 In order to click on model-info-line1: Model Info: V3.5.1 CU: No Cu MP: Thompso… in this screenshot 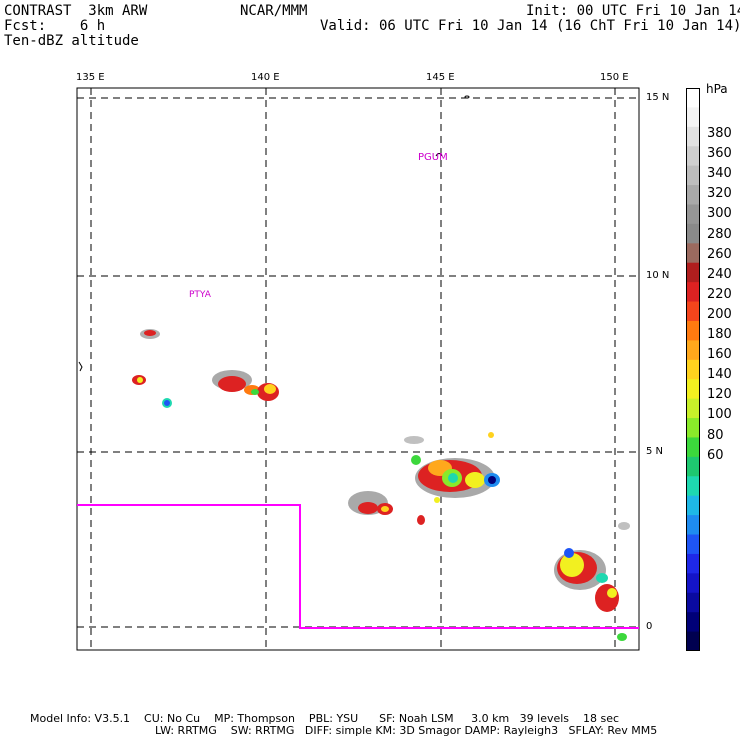, I will do `click(325, 718)`.